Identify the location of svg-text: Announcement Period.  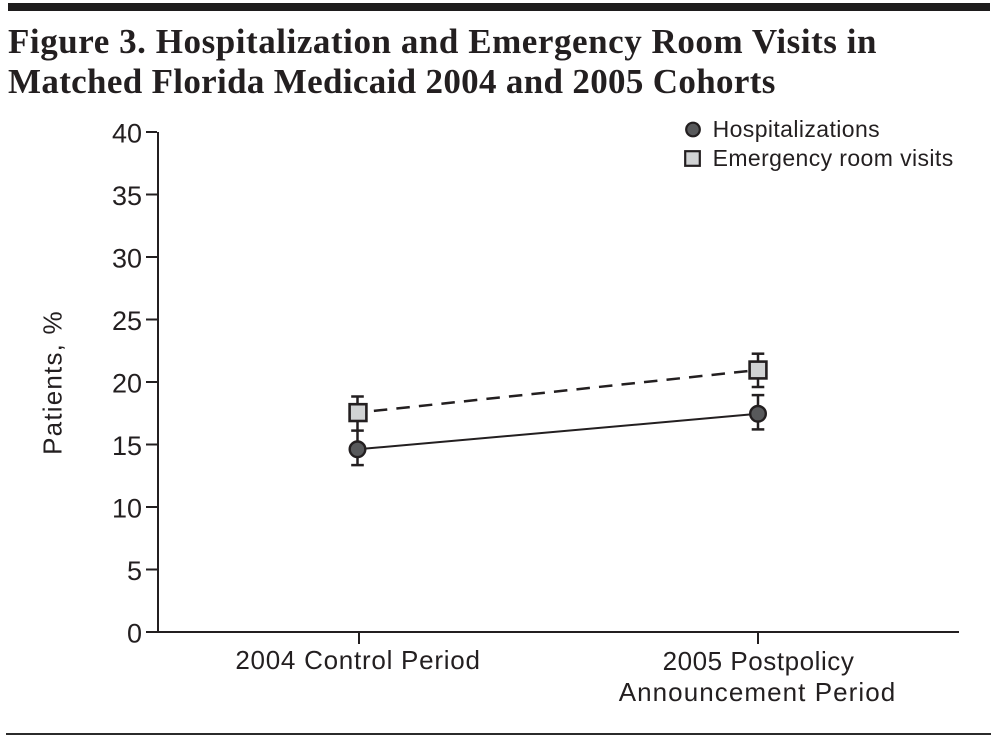
(758, 692).